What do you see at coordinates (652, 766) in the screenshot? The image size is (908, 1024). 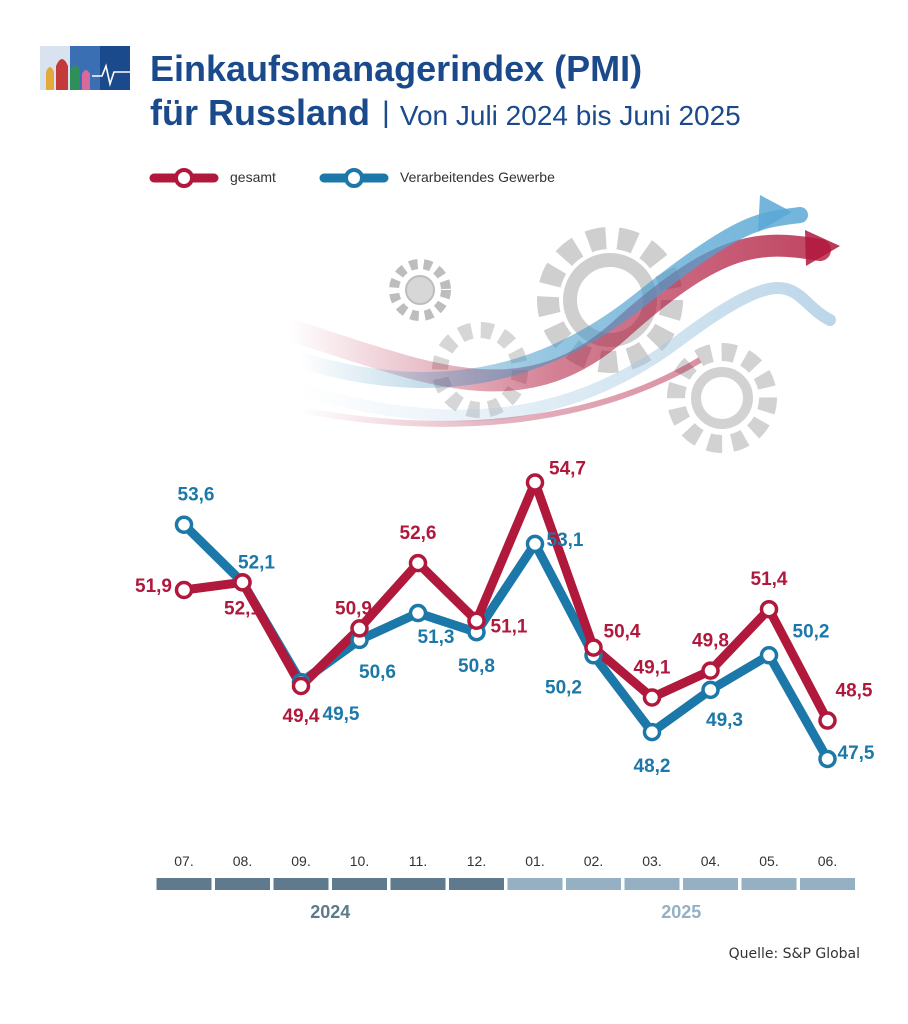 I see `data-label-verarbeitendes: 48,2` at bounding box center [652, 766].